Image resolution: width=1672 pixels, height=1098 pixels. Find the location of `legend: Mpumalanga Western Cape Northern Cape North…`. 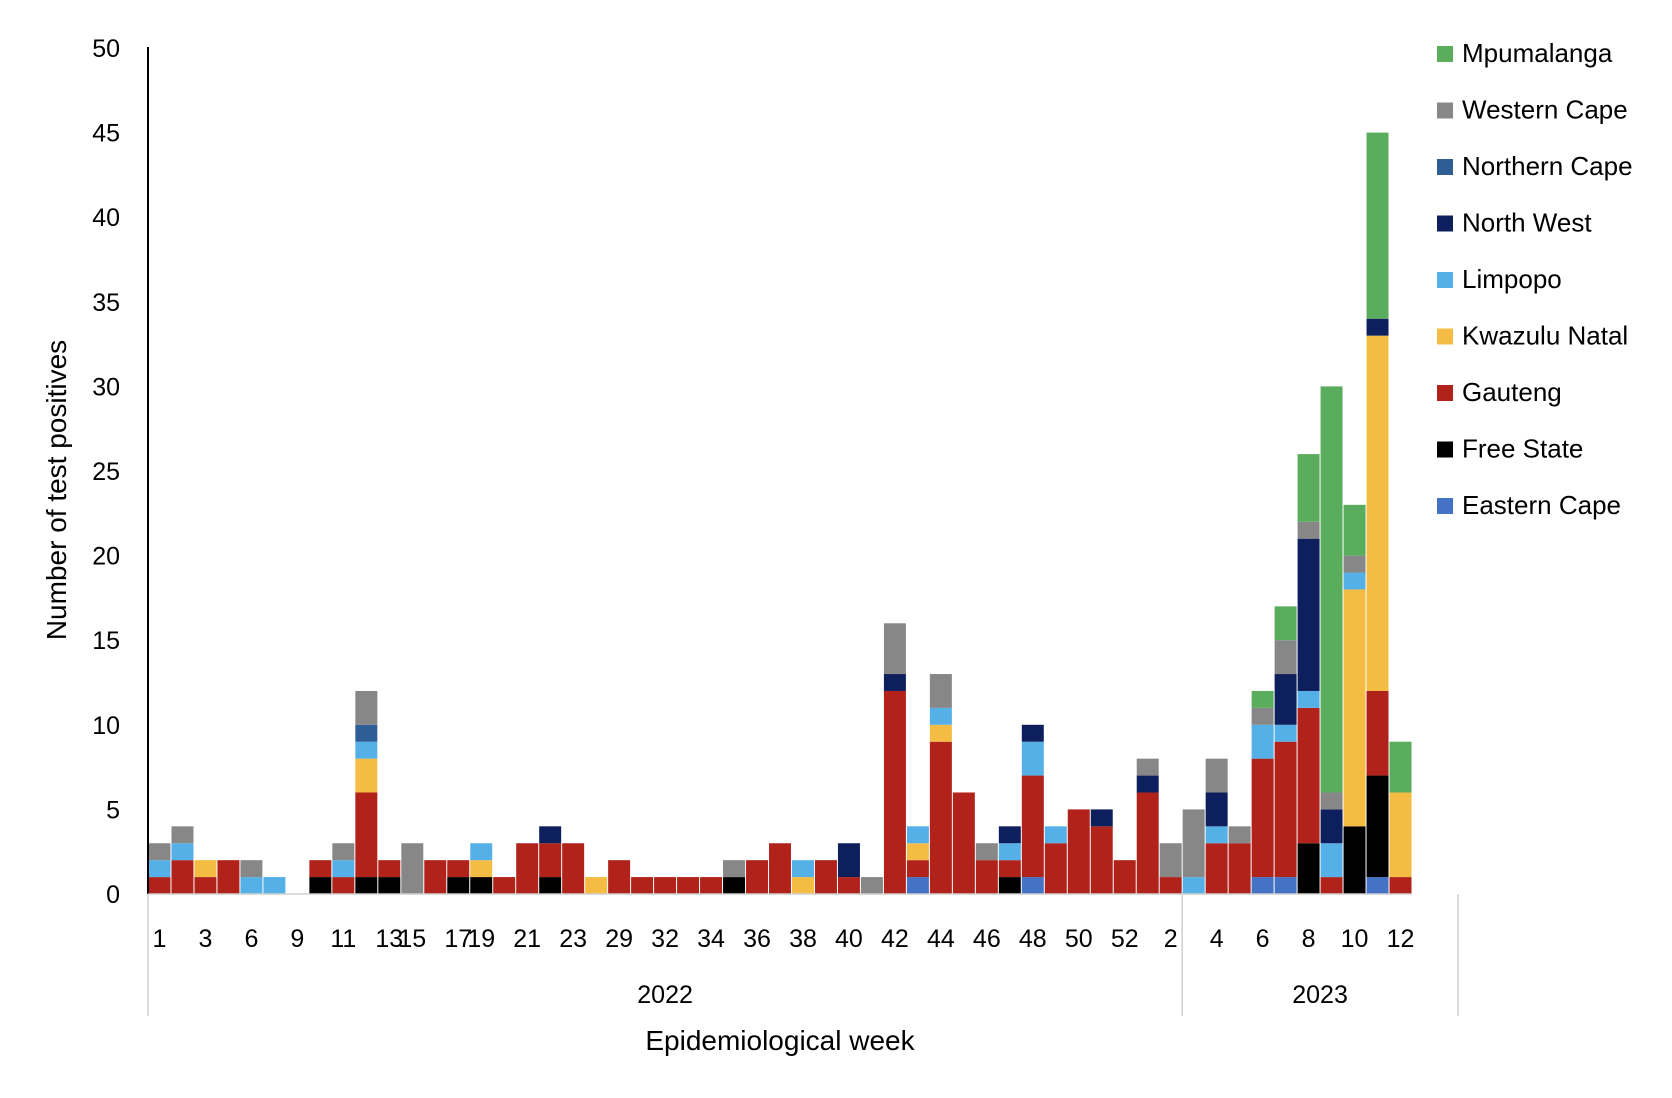

legend: Mpumalanga Western Cape Northern Cape North… is located at coordinates (1535, 279).